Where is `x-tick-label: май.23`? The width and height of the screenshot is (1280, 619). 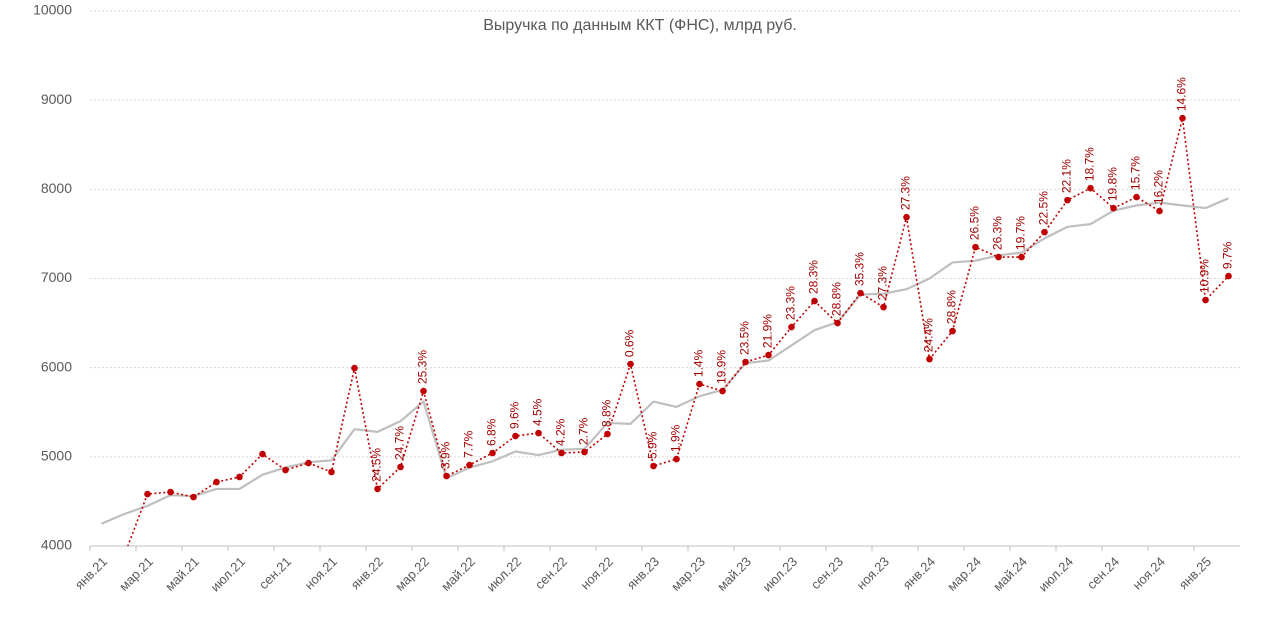 x-tick-label: май.23 is located at coordinates (734, 574).